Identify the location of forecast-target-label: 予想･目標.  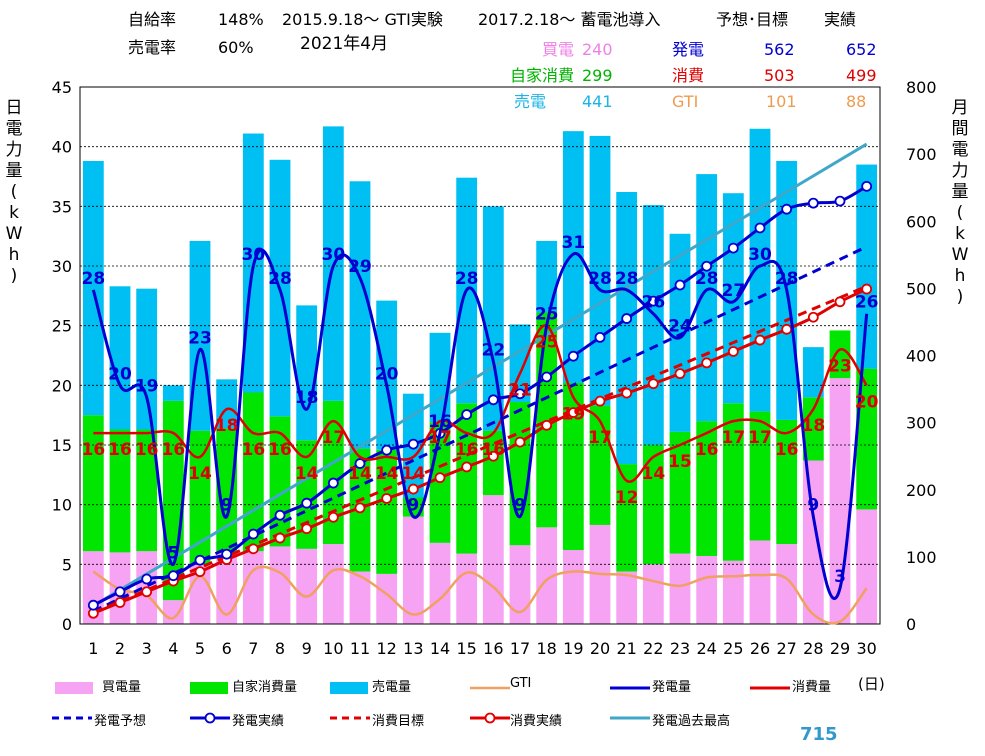
(752, 19).